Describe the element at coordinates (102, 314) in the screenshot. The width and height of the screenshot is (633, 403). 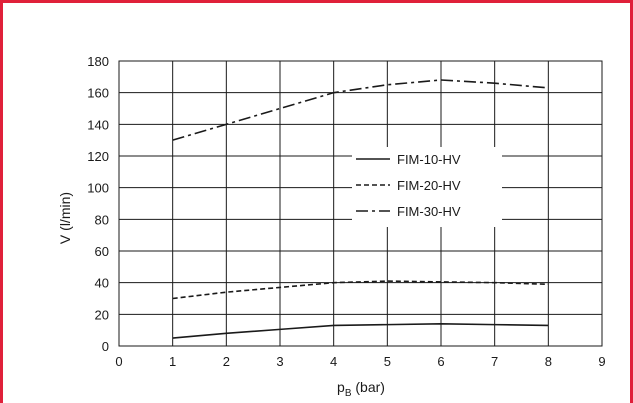
I see `y-tick-label: 20` at that location.